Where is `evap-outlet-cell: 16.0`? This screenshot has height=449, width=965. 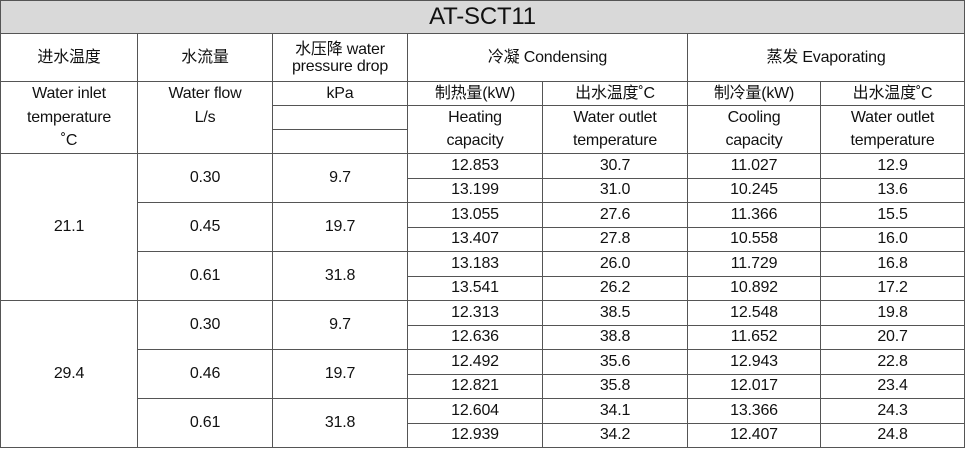 evap-outlet-cell: 16.0 is located at coordinates (892, 239).